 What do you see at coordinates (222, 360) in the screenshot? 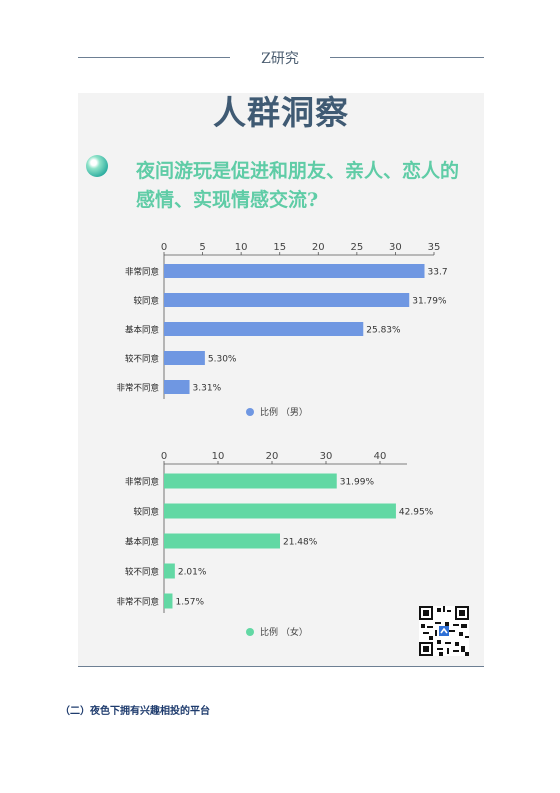
I see `data-label: 5.30%` at bounding box center [222, 360].